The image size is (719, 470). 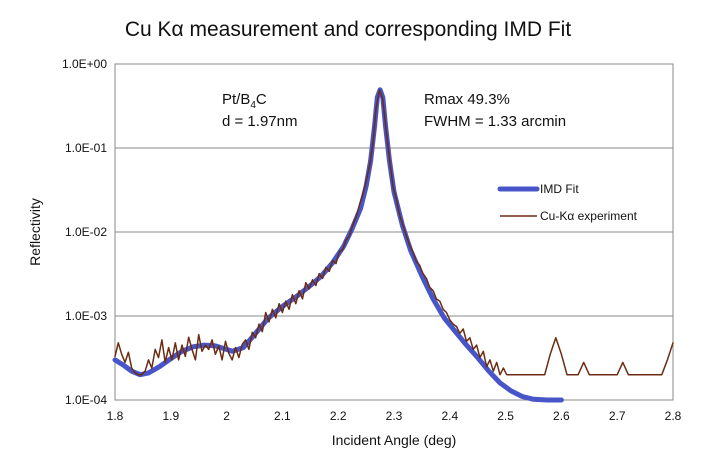 I want to click on x-axis-ticks: 1.8 1.9 2 2.1 2.2 2.3 2.4 2.5 2.6 2.7 2.8, so click(x=394, y=416).